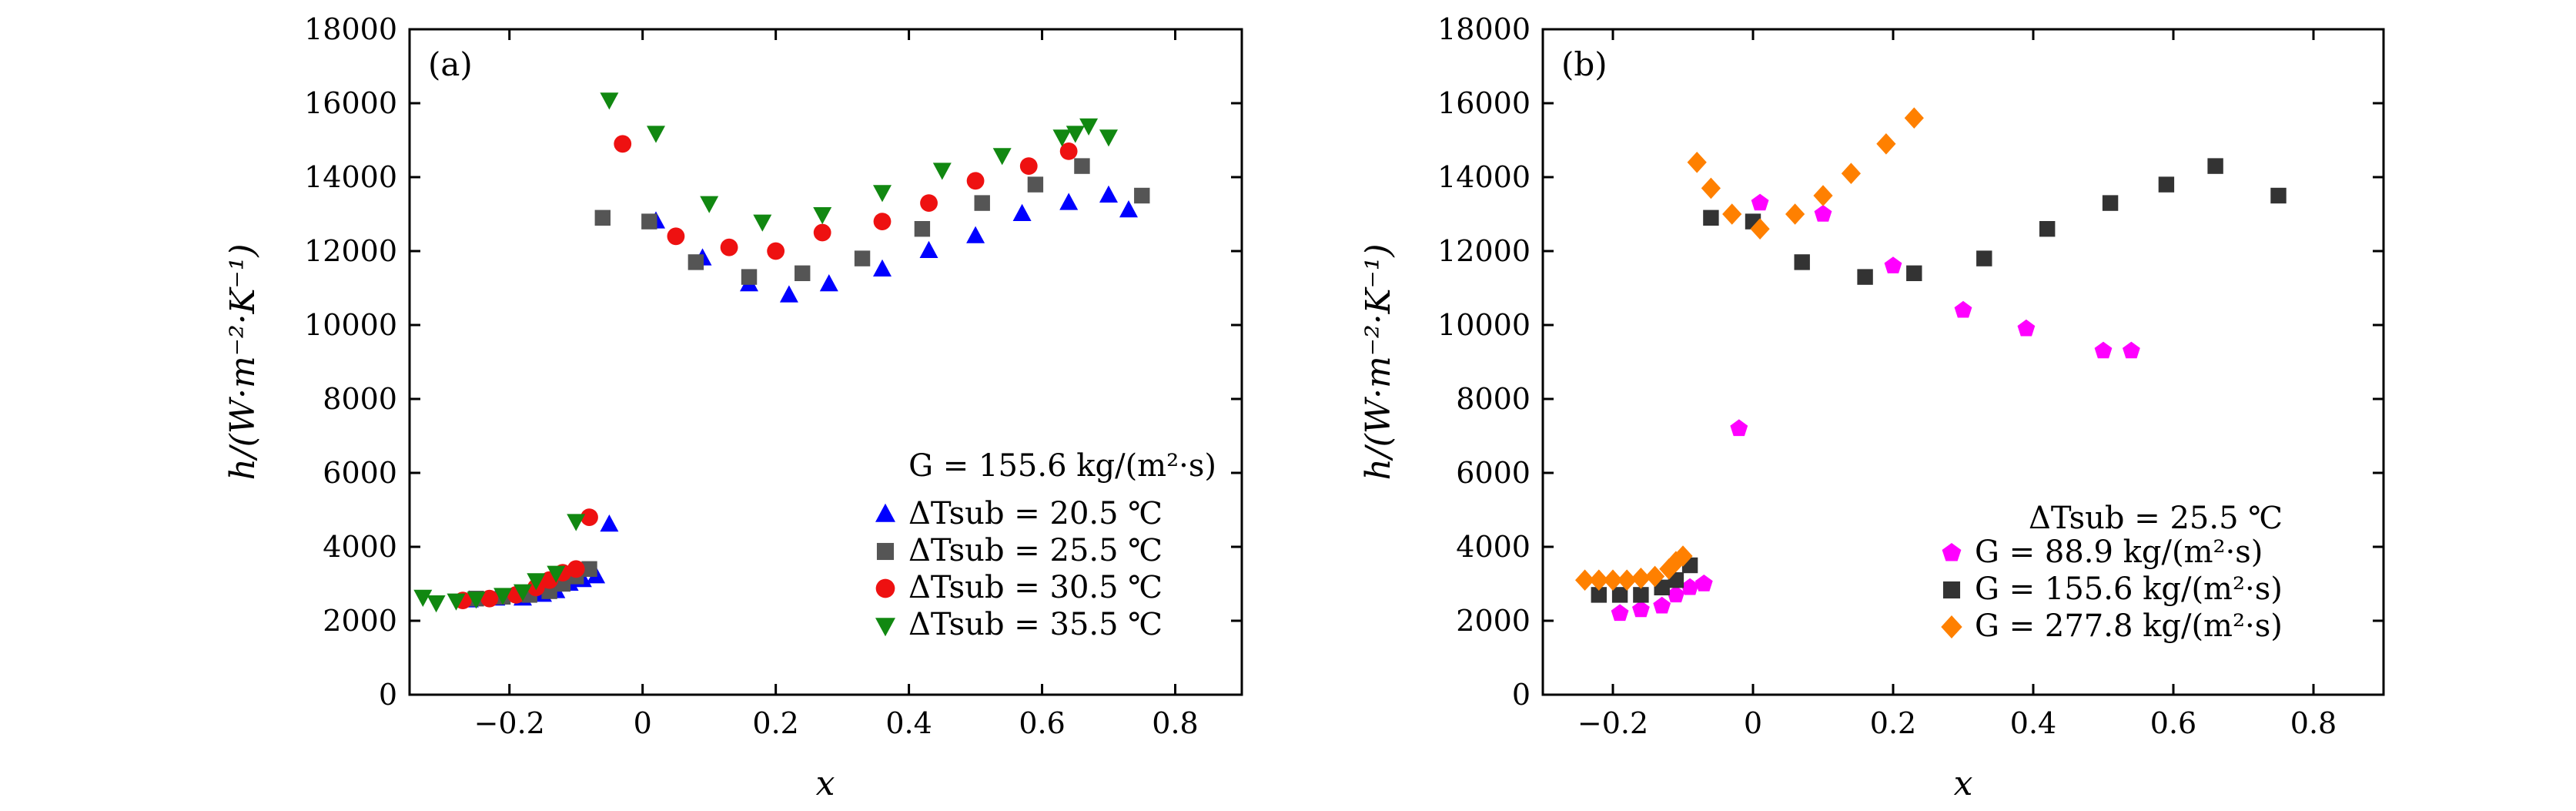  What do you see at coordinates (1035, 587) in the screenshot?
I see `legend-label: ΔTsub = 30.5 ℃` at bounding box center [1035, 587].